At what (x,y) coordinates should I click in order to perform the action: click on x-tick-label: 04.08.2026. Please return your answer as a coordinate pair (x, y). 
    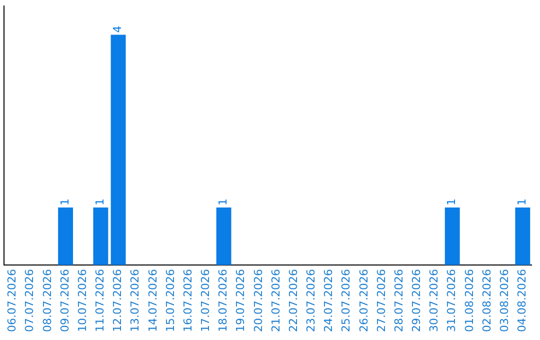
    Looking at the image, I should click on (522, 300).